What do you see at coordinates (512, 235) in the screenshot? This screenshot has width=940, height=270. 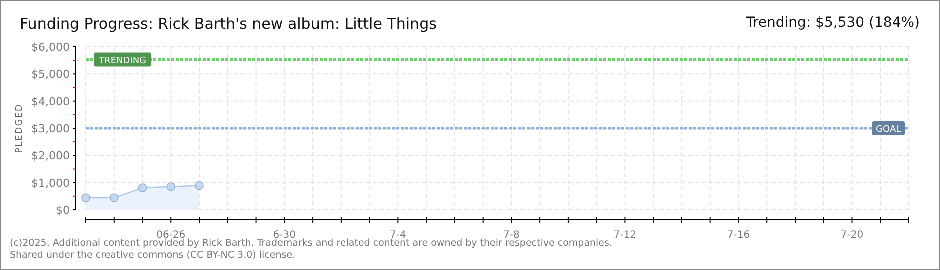 I see `x-tick-label: 7-8` at bounding box center [512, 235].